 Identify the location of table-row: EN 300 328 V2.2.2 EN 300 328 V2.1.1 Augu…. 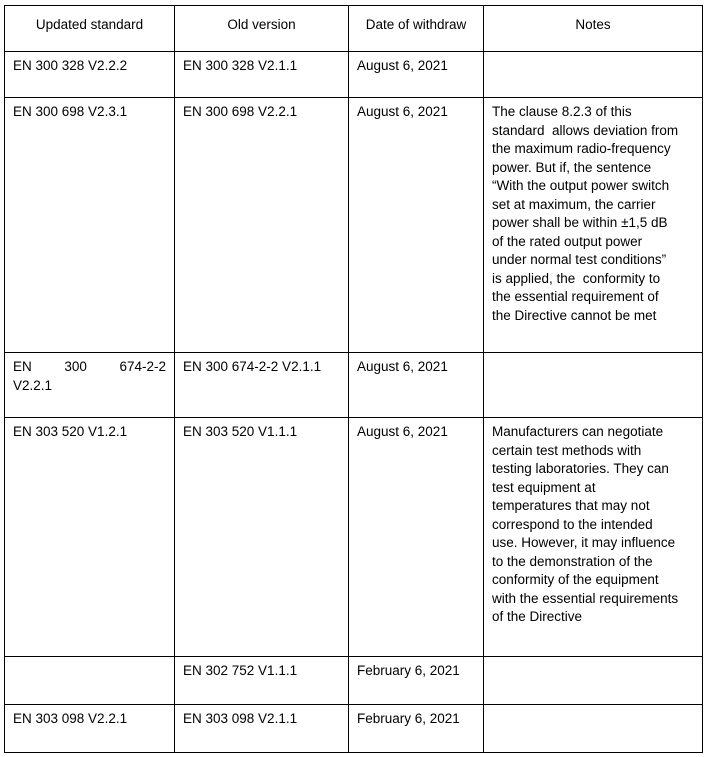
(353, 74).